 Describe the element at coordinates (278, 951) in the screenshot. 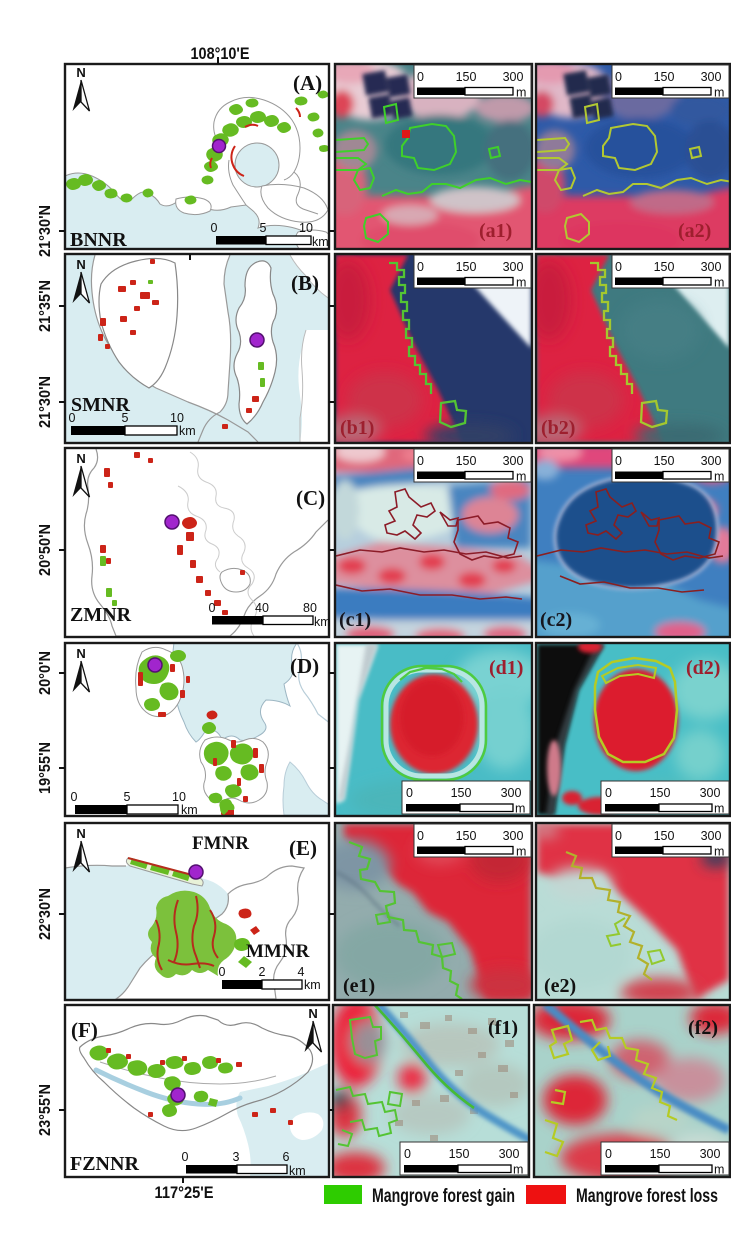

I see `svg-text: MMNR` at that location.